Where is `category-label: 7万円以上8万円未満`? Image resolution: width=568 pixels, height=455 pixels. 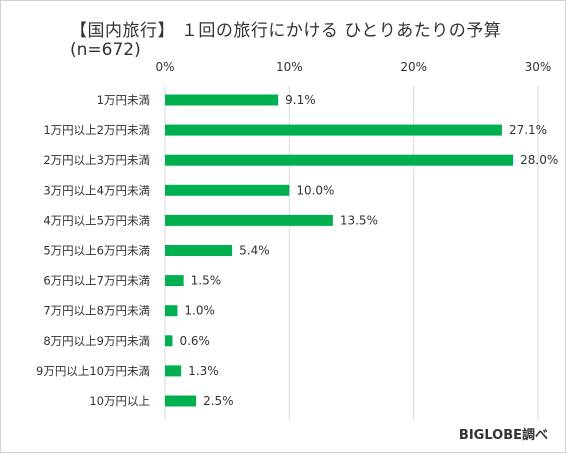 category-label: 7万円以上8万円未満 is located at coordinates (96, 311).